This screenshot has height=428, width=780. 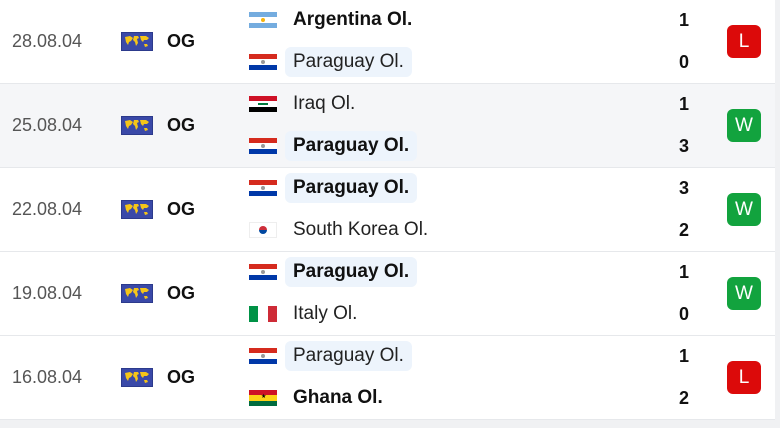 What do you see at coordinates (47, 41) in the screenshot?
I see `match-date: 28.08.04` at bounding box center [47, 41].